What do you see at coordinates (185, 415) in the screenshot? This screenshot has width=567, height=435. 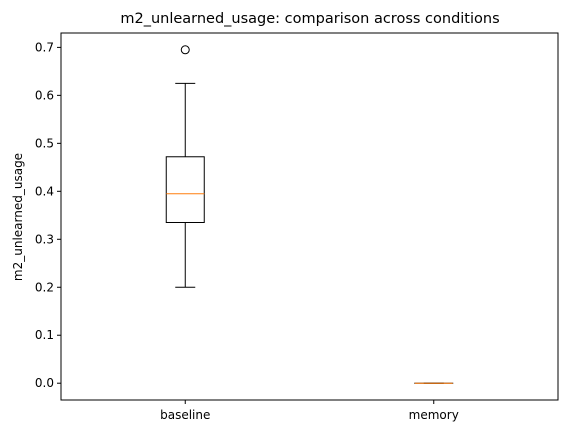 I see `x-tick-label: baseline` at bounding box center [185, 415].